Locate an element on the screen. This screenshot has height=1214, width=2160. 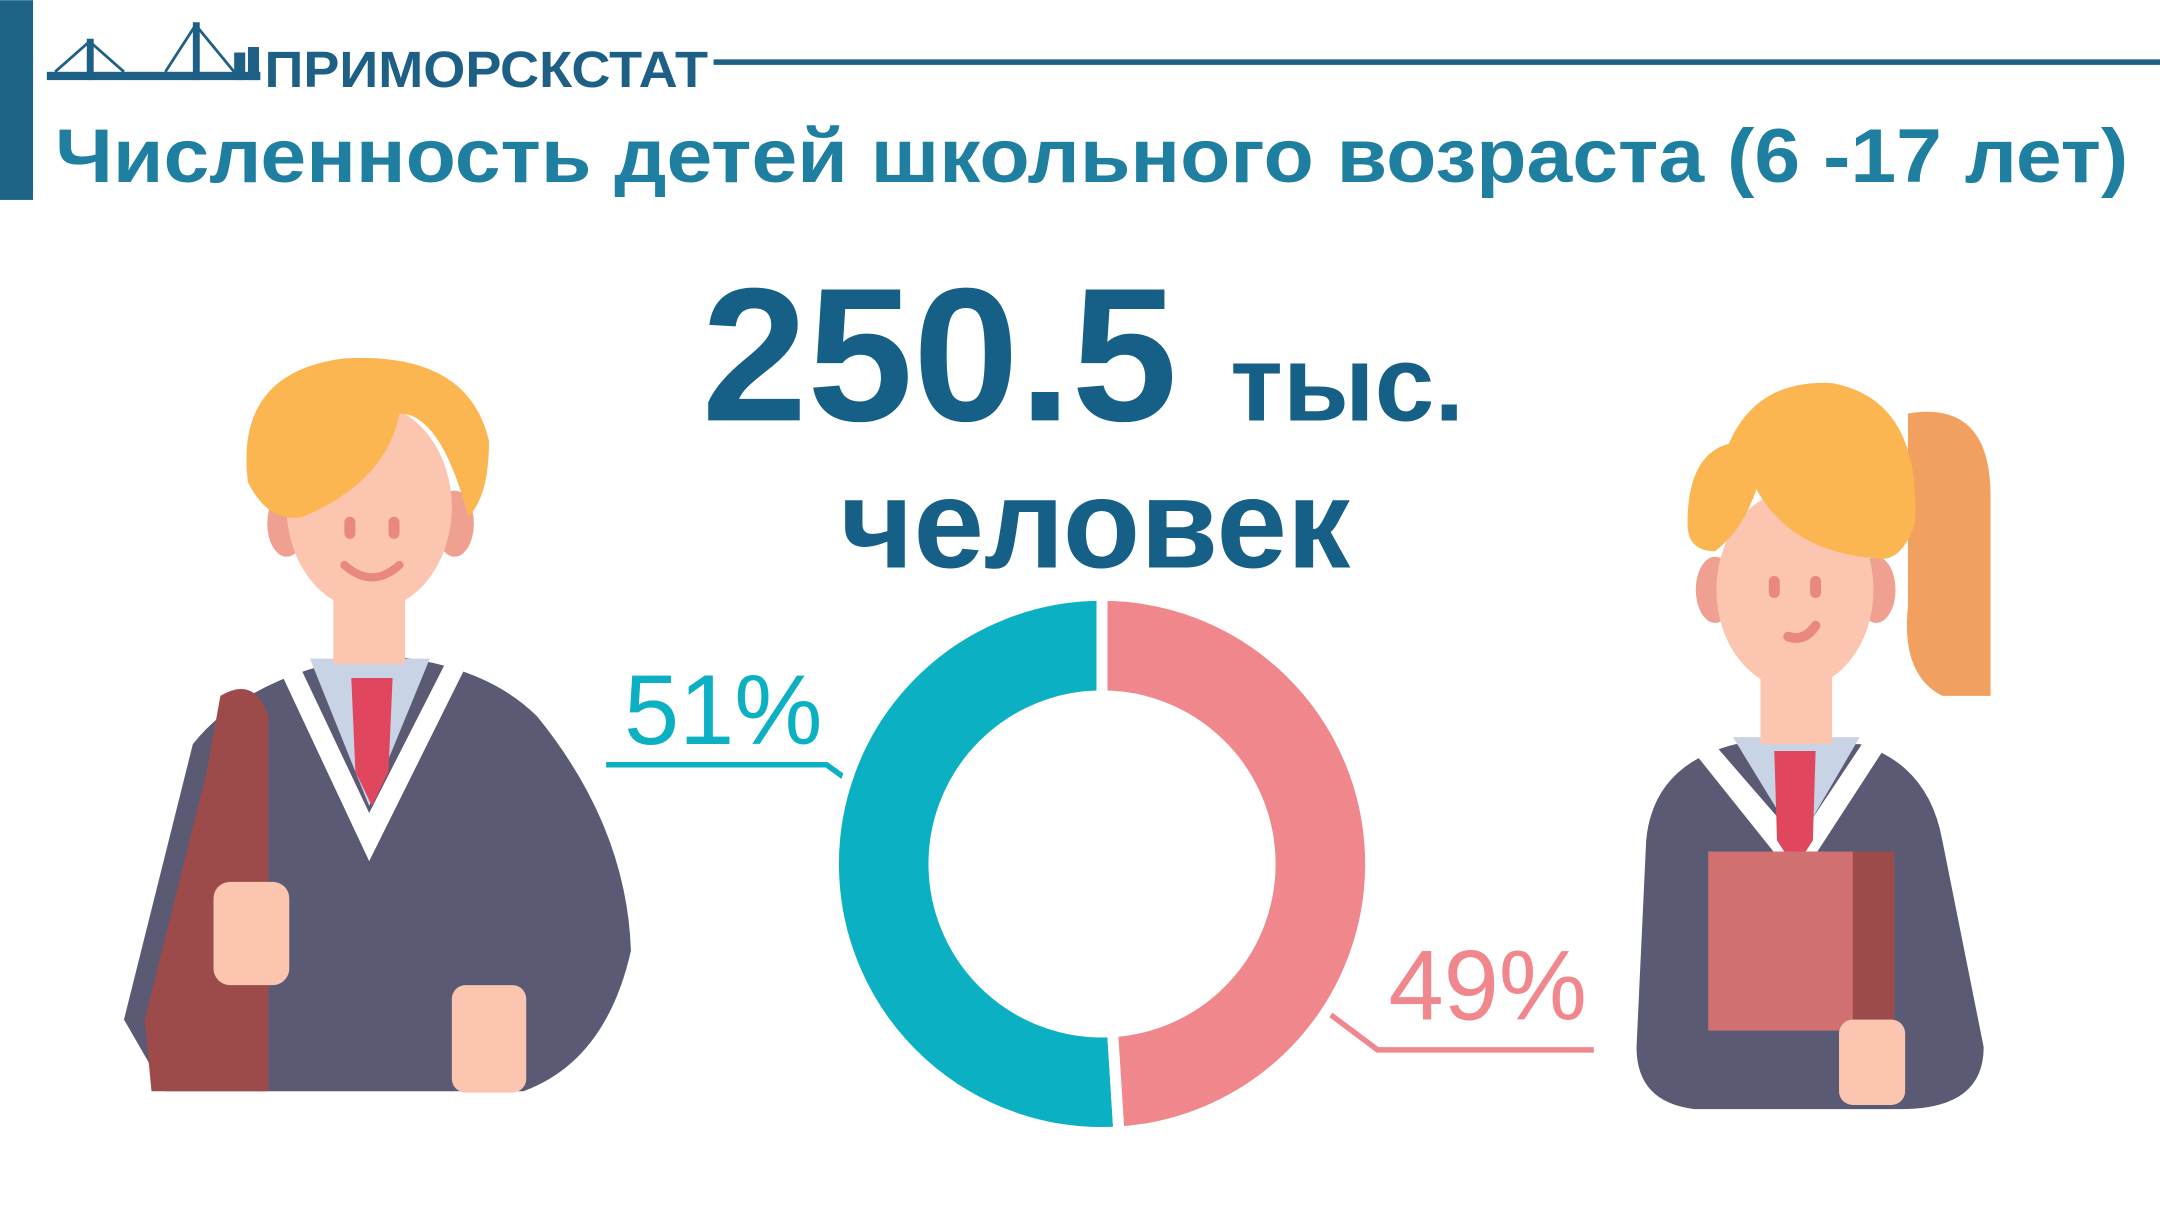
boy-tie is located at coordinates (372, 742).